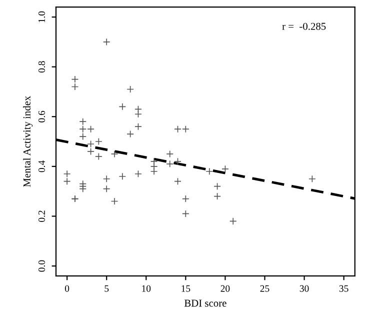 Image resolution: width=372 pixels, height=322 pixels. I want to click on y-tick-label: 0.6, so click(42, 116).